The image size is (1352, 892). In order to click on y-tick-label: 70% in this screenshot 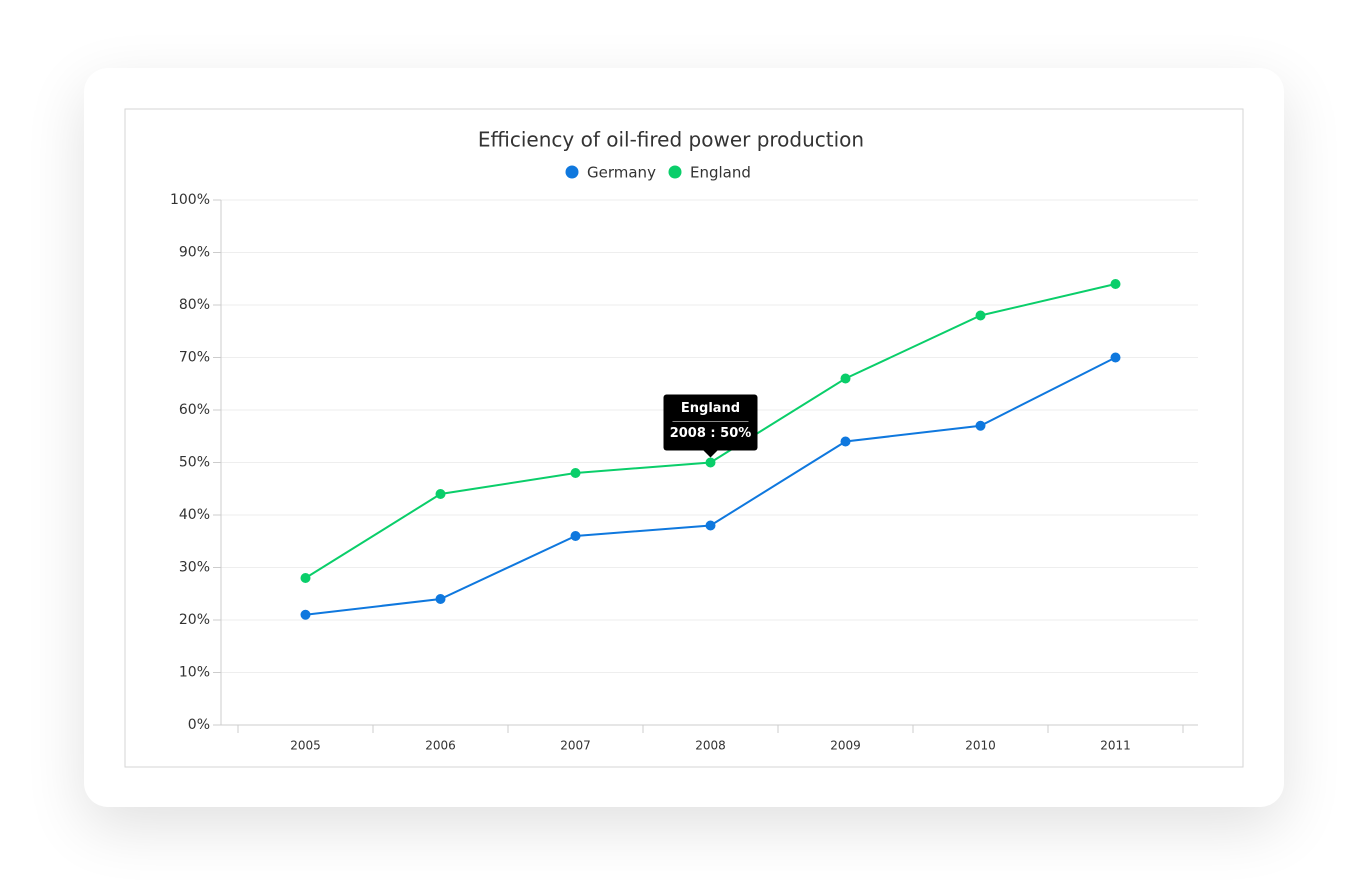, I will do `click(194, 358)`.